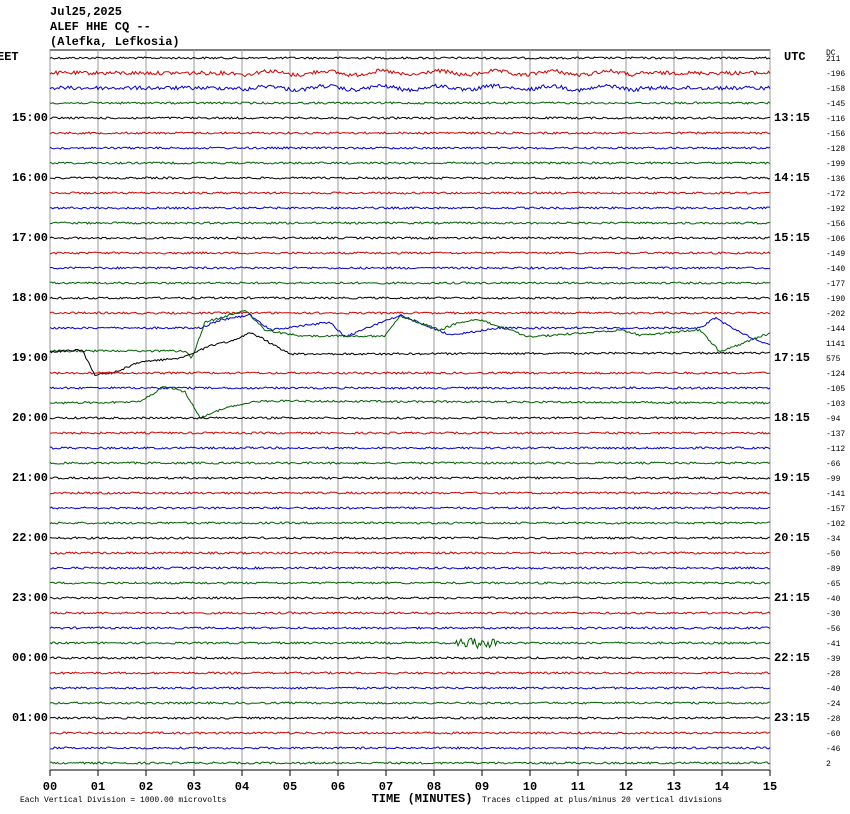 This screenshot has height=814, width=850. I want to click on dc-offset: -65, so click(833, 584).